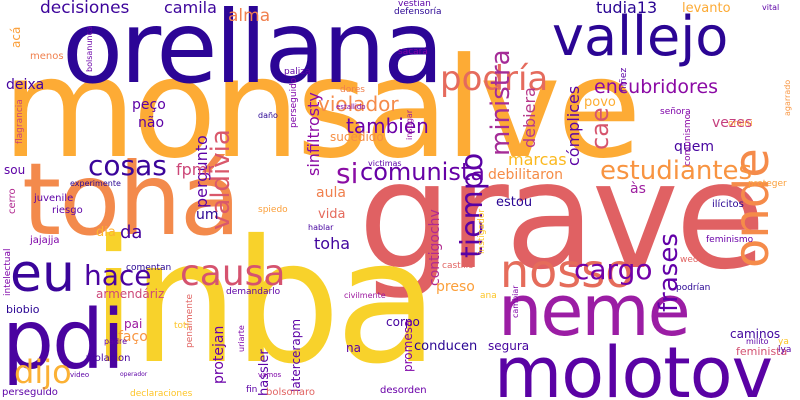 The height and width of the screenshot is (400, 800). Describe the element at coordinates (408, 345) in the screenshot. I see `word-promesa: promesa` at that location.